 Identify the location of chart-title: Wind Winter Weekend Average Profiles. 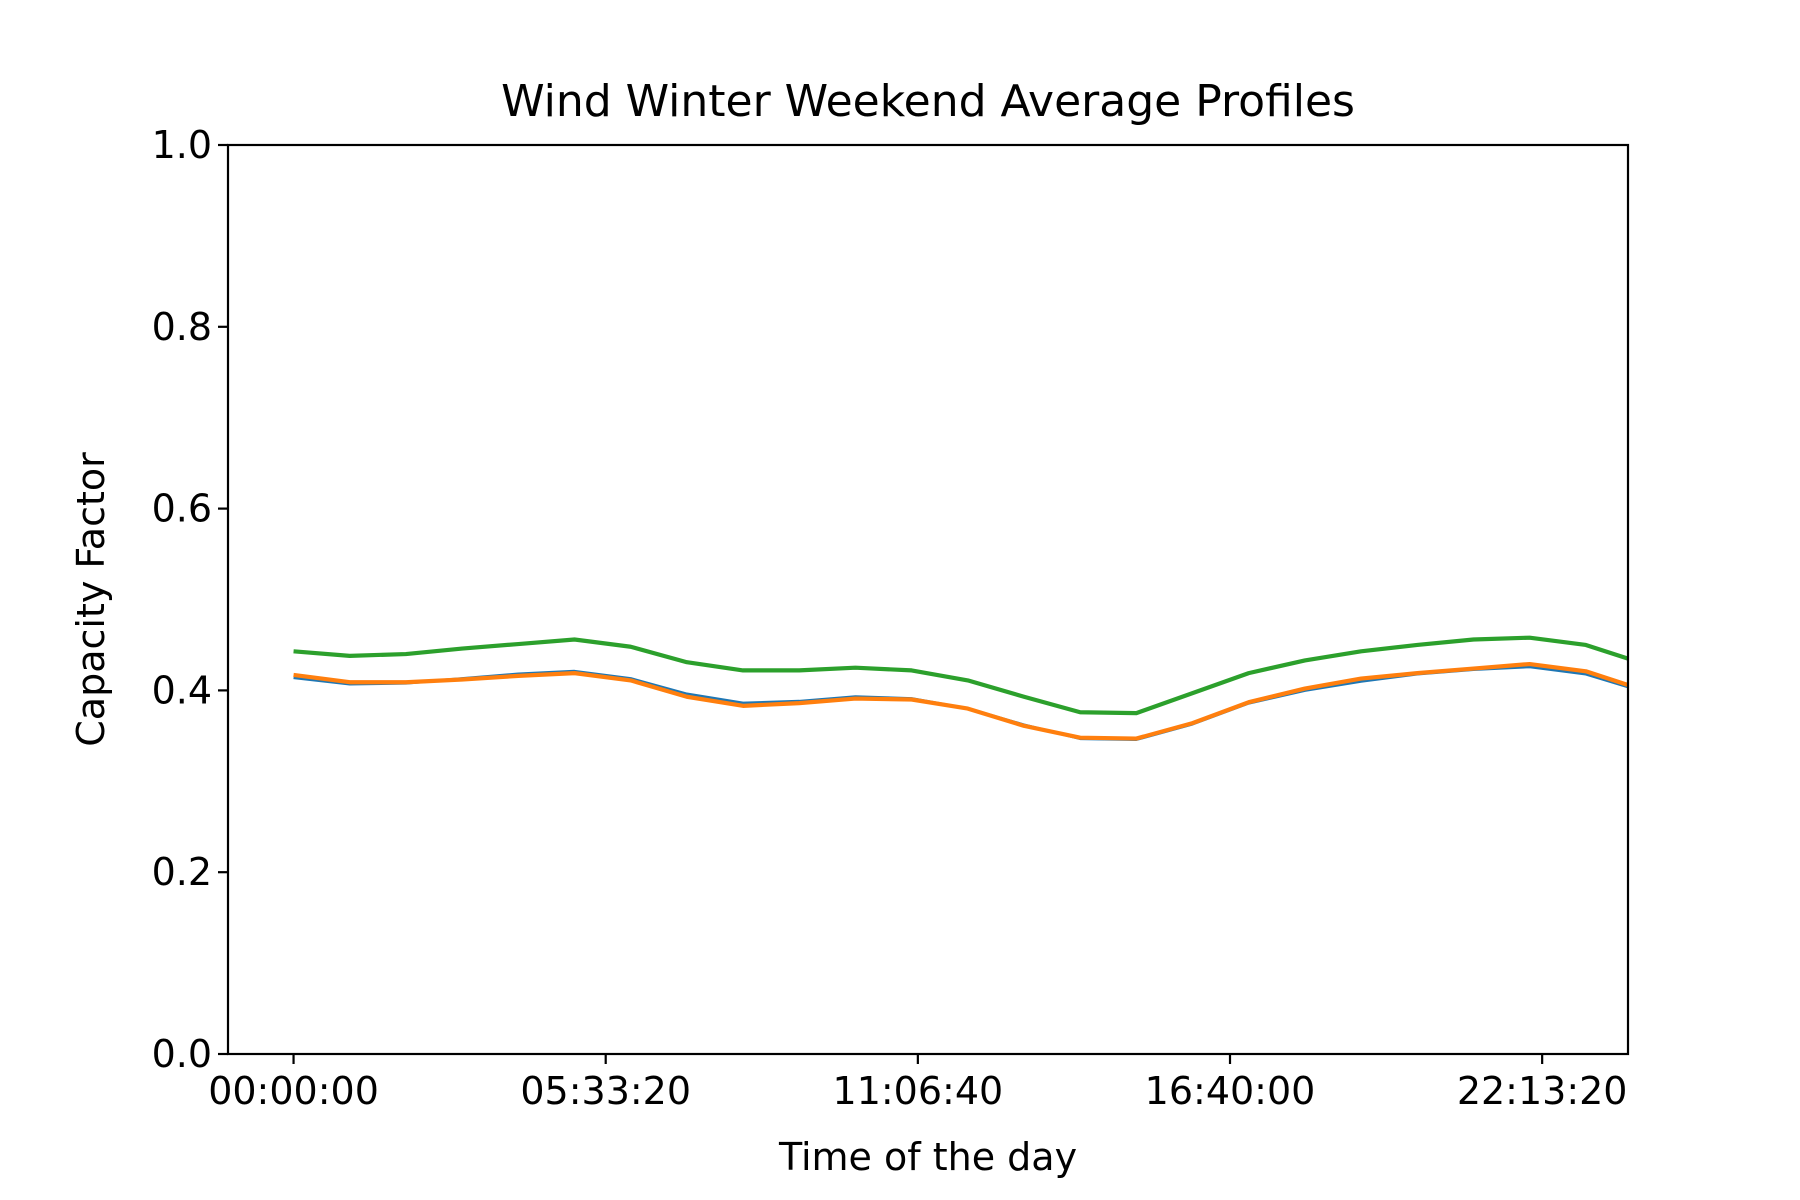
(928, 101).